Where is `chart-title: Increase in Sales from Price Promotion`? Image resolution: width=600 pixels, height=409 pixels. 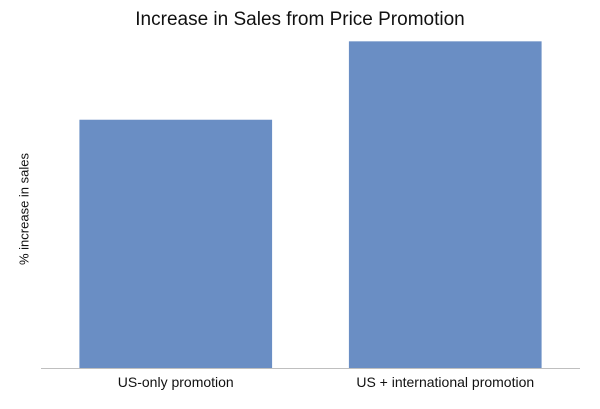
chart-title: Increase in Sales from Price Promotion is located at coordinates (300, 19).